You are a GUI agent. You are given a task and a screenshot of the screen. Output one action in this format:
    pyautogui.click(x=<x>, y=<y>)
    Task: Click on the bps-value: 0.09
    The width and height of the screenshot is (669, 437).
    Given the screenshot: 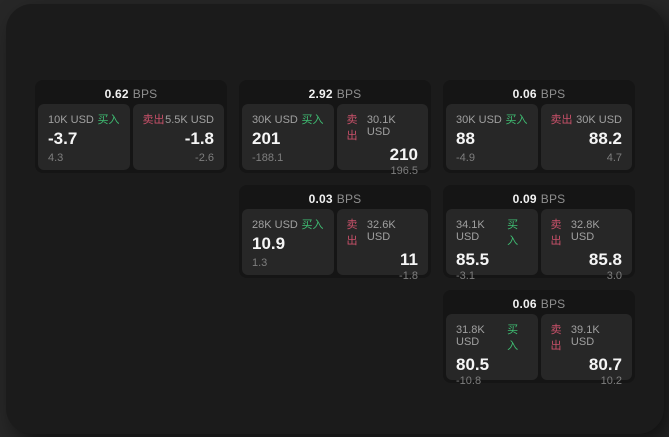 What is the action you would take?
    pyautogui.click(x=524, y=198)
    